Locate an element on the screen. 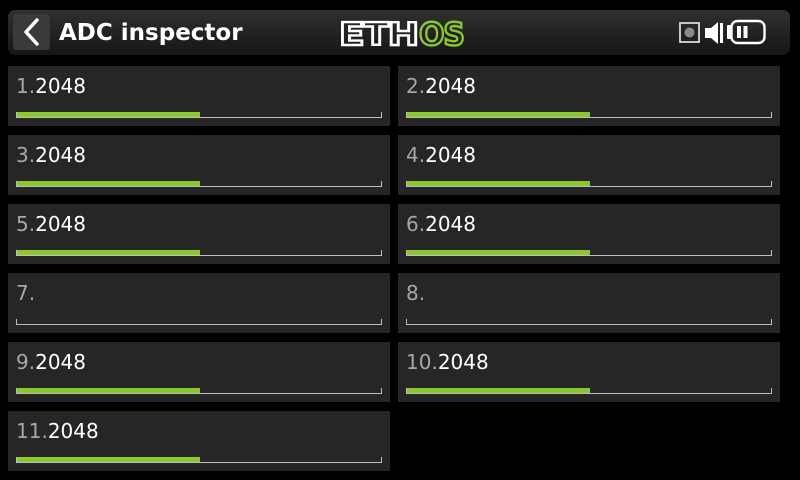 This screenshot has height=480, width=800. status-icons is located at coordinates (730, 33).